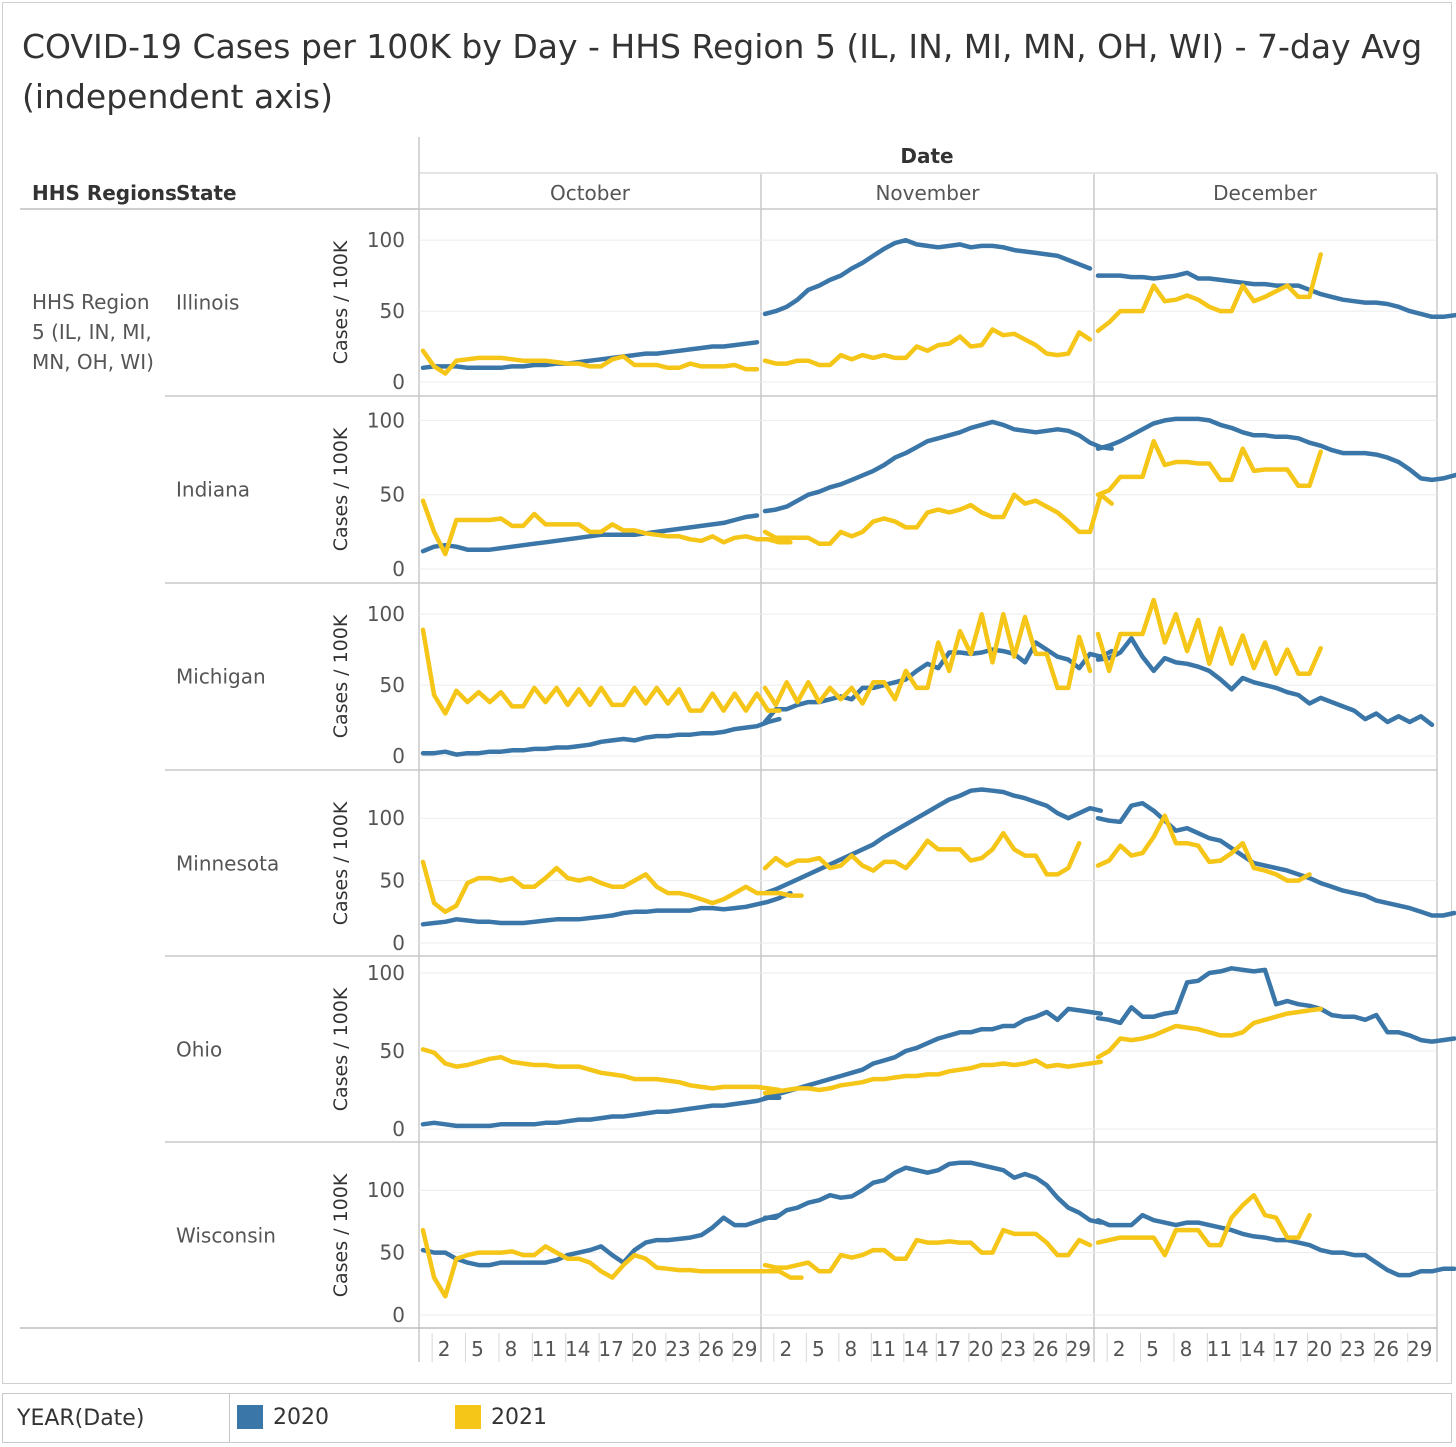 Image resolution: width=1456 pixels, height=1447 pixels. Describe the element at coordinates (1265, 682) in the screenshot. I see `series-line-2020-michigan-december` at that location.